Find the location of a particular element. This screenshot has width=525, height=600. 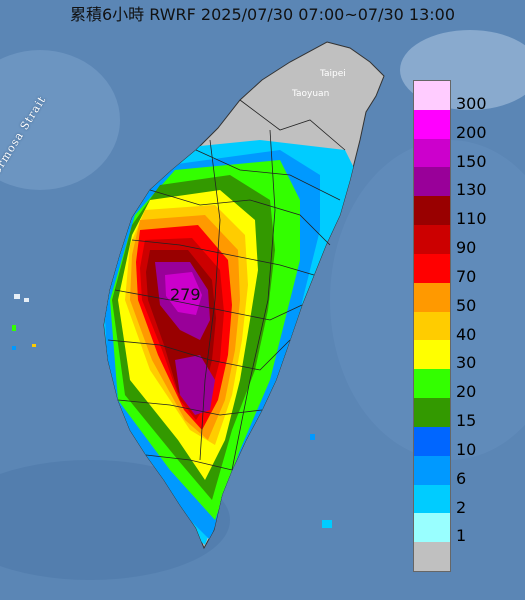

legend-label: 90 is located at coordinates (466, 248).